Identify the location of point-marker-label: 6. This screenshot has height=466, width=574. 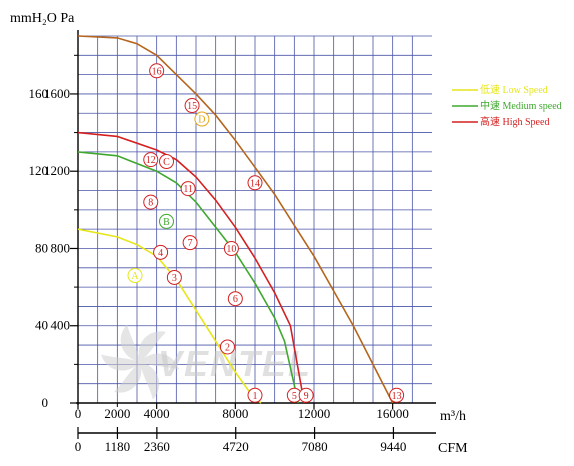
(235, 299).